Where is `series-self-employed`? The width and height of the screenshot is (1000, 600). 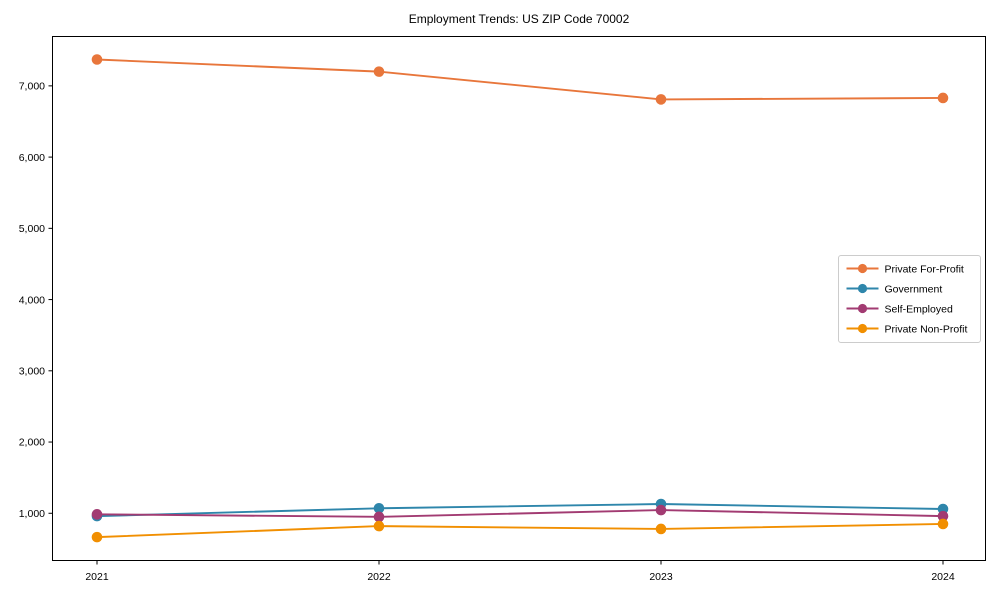
series-self-employed is located at coordinates (520, 513).